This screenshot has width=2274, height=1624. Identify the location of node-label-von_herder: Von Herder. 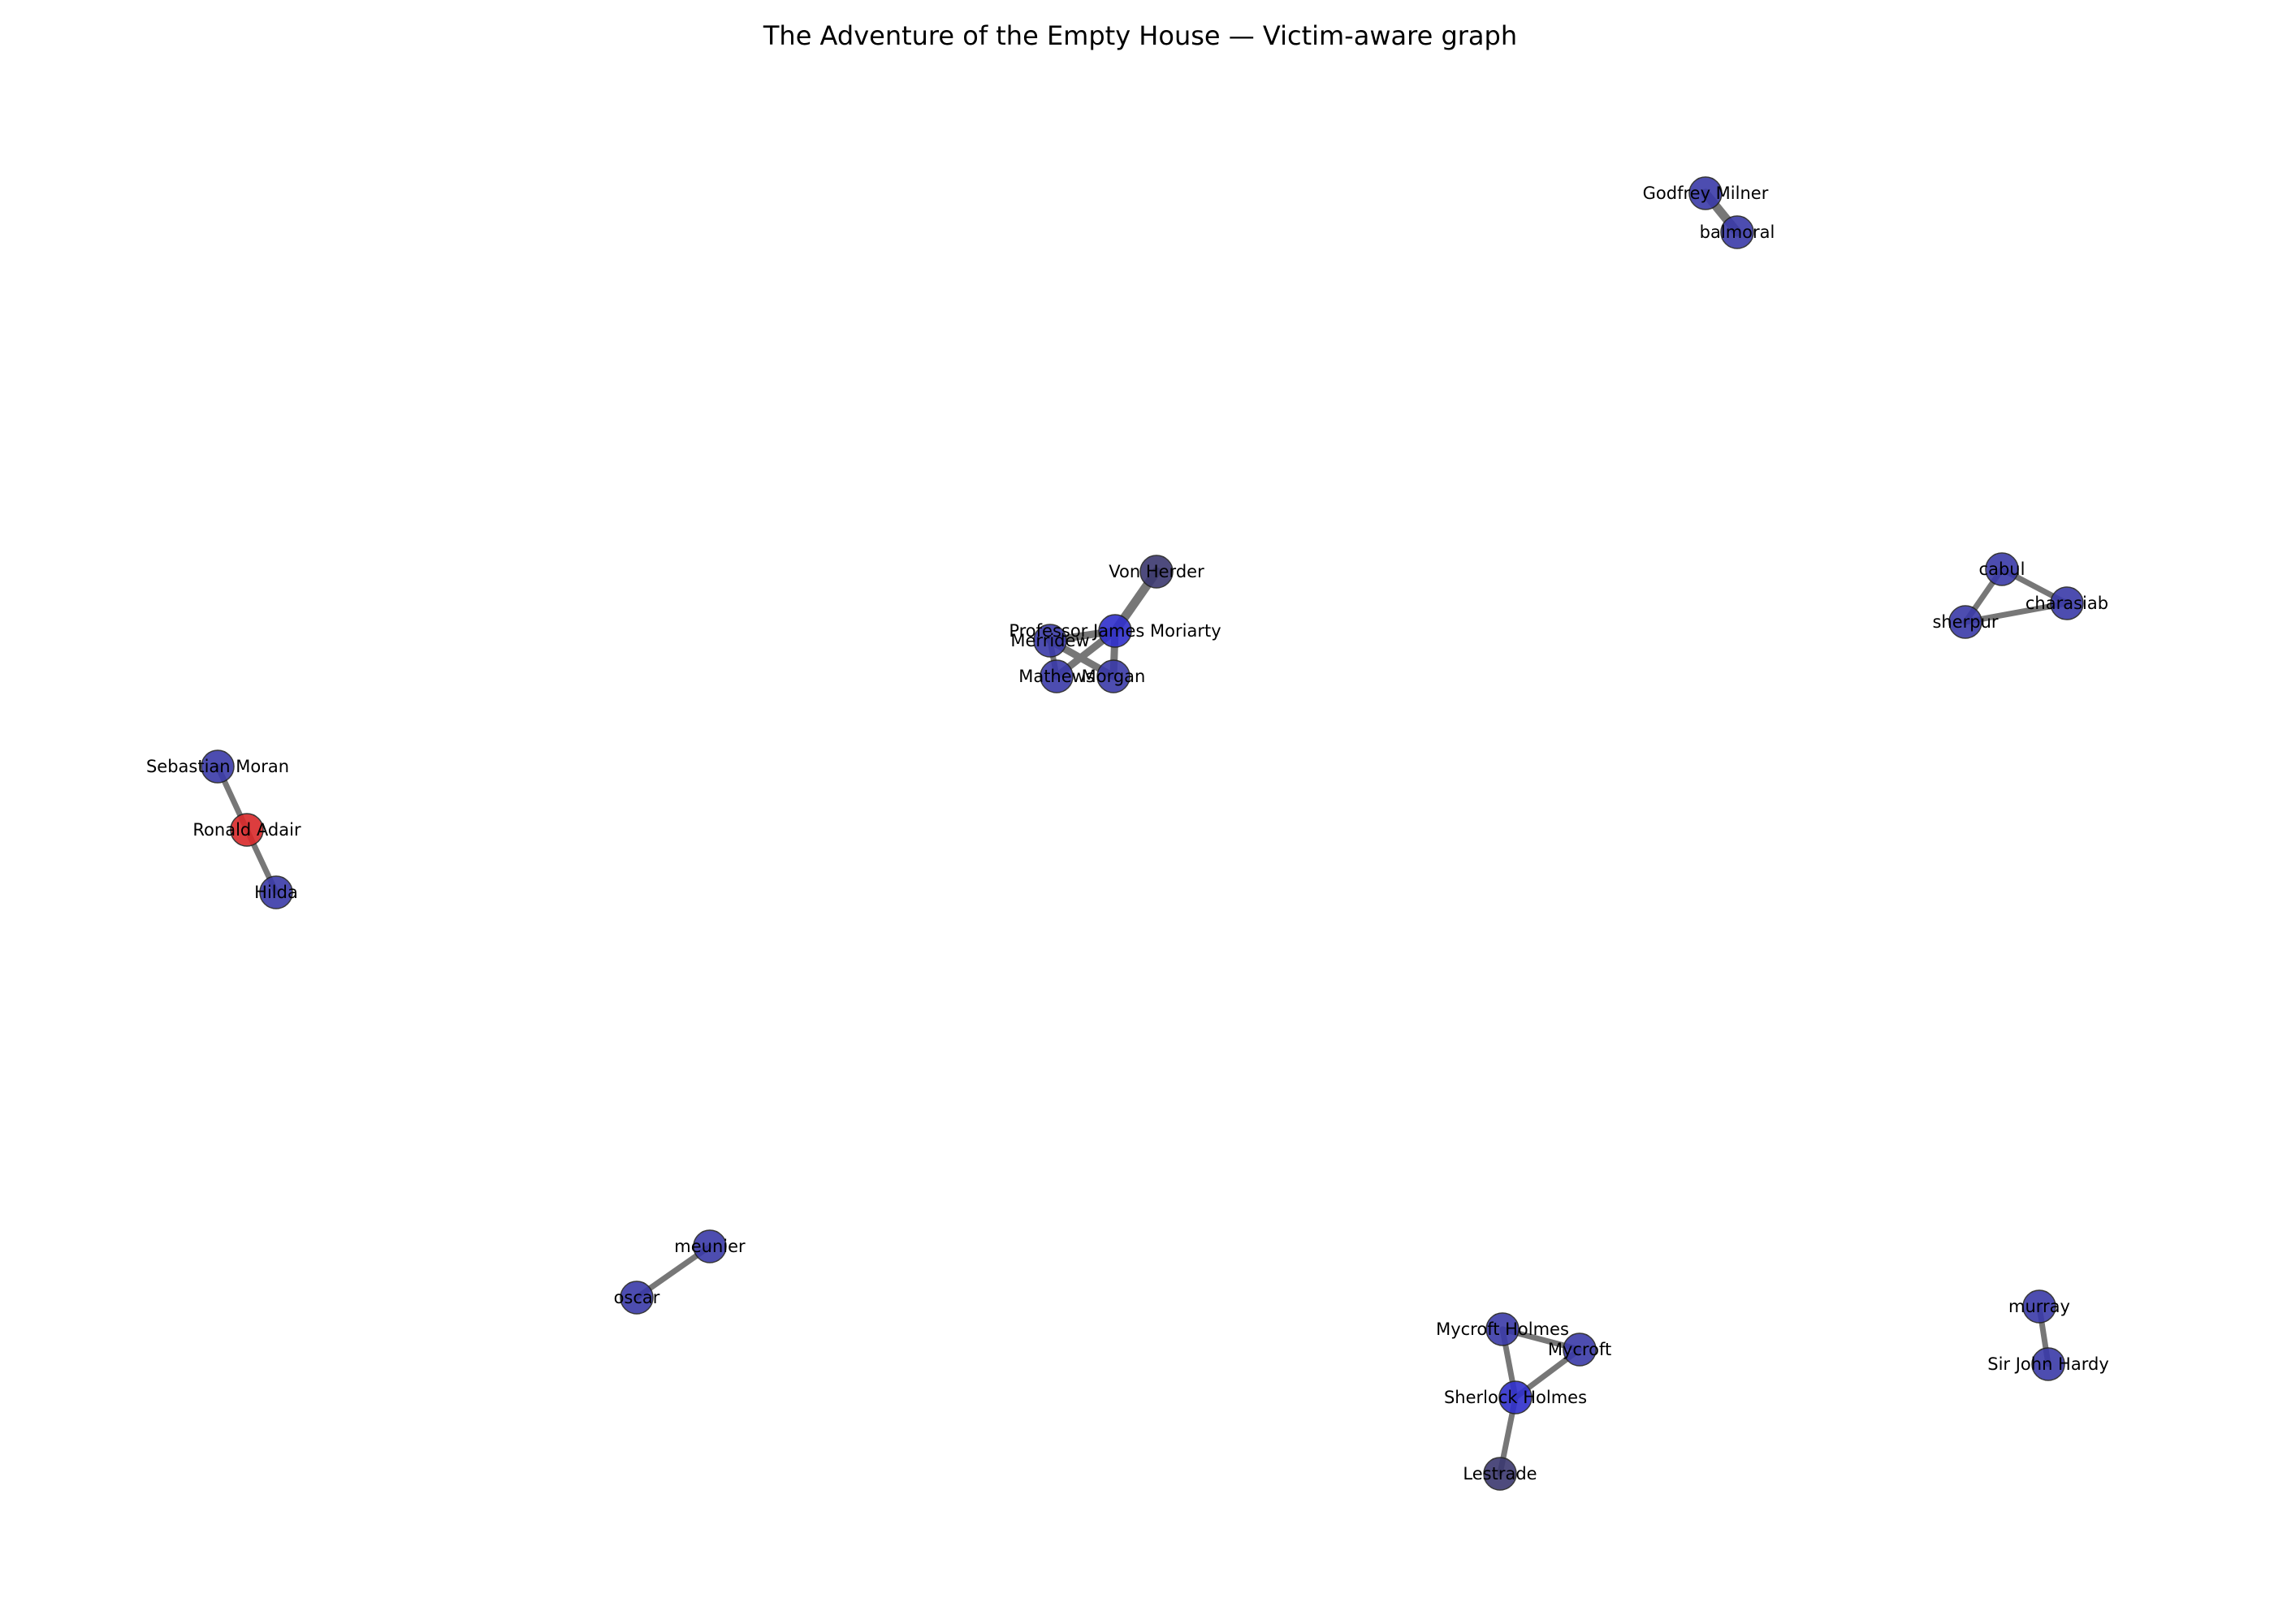
(1156, 571).